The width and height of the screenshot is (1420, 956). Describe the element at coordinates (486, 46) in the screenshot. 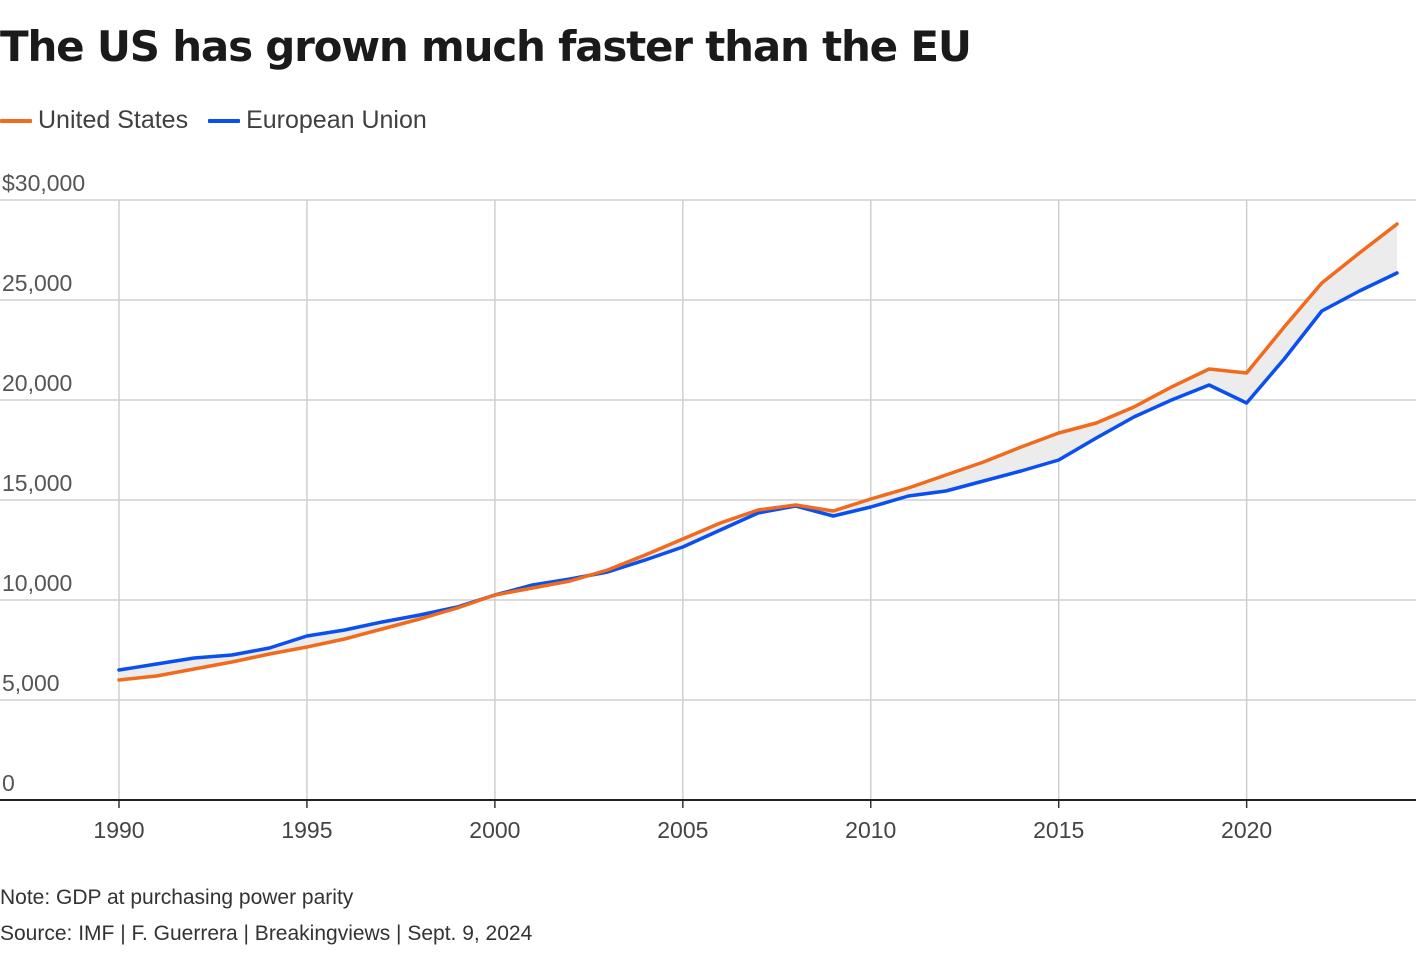

I see `chart-title: The US has grown much faster than the EU` at that location.